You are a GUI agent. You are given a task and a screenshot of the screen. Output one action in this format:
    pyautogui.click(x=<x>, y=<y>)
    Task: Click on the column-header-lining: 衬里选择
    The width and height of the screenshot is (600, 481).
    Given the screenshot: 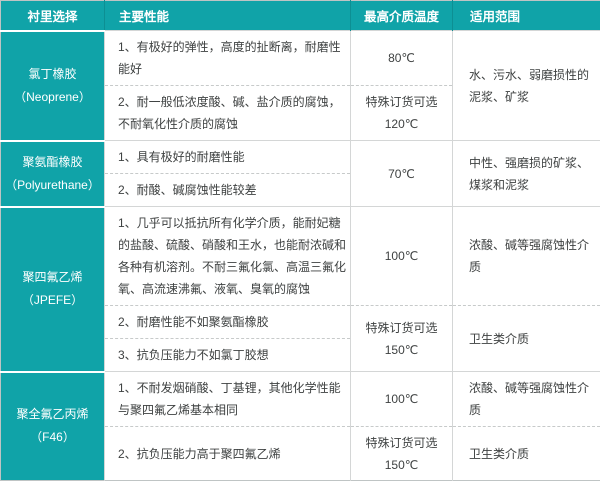 What is the action you would take?
    pyautogui.click(x=53, y=16)
    